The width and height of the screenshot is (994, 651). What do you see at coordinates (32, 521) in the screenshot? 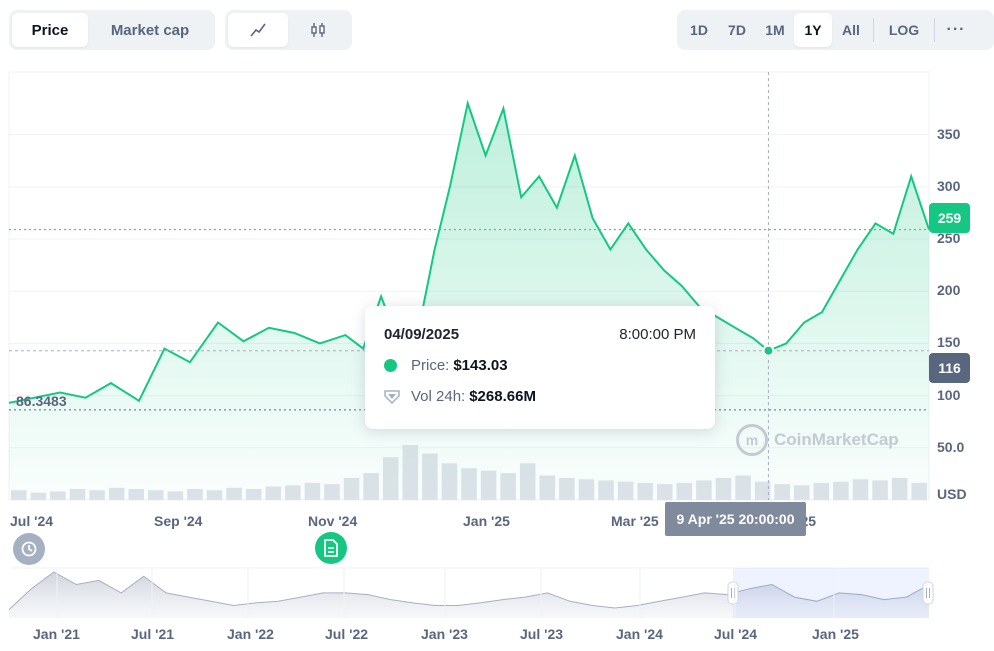
I see `x-tick-label: Jul '24` at bounding box center [32, 521].